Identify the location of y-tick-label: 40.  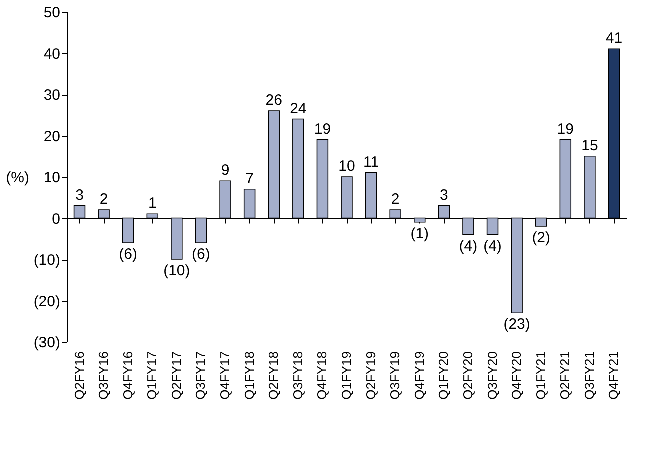
(52, 54).